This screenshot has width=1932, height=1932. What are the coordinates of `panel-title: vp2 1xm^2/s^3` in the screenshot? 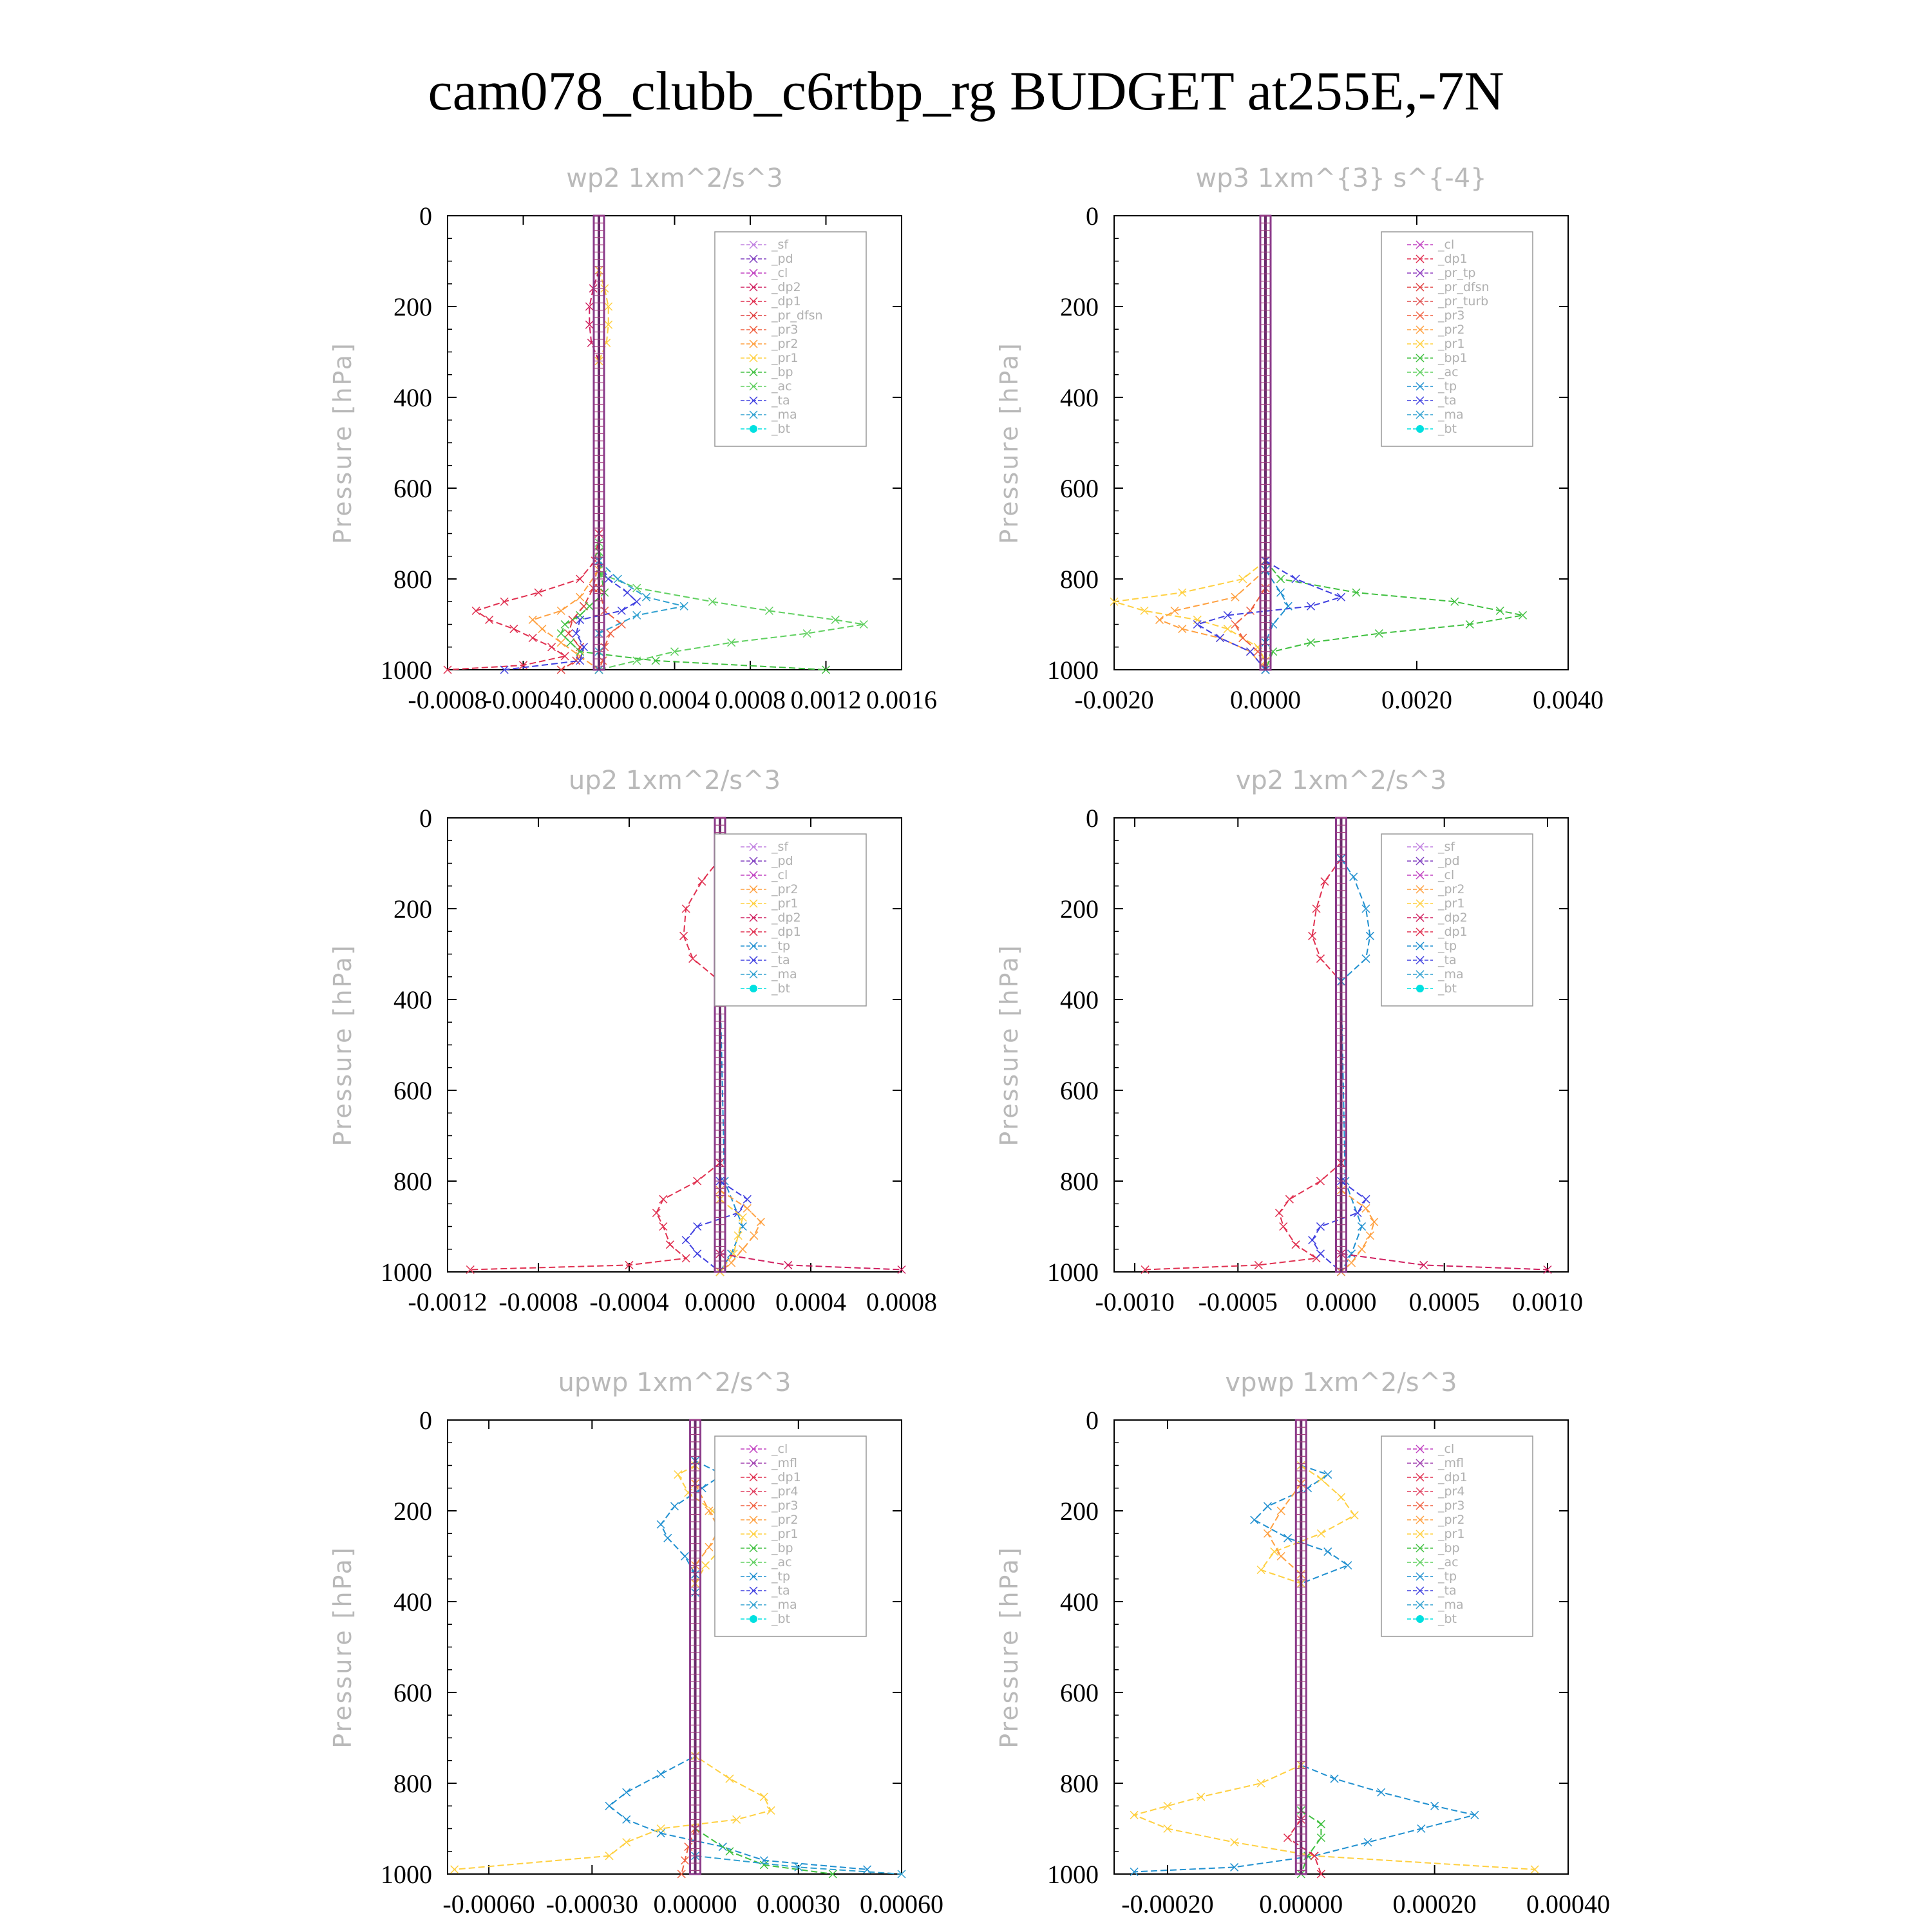 It's located at (1341, 781).